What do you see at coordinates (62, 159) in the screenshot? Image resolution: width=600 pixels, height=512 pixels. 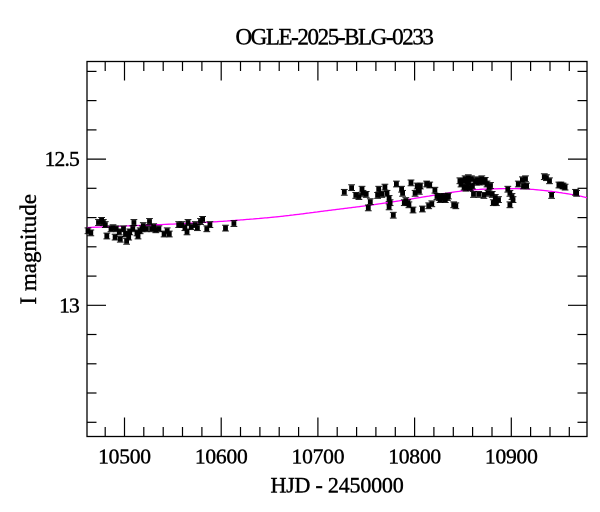 I see `svg-text: 12.5` at bounding box center [62, 159].